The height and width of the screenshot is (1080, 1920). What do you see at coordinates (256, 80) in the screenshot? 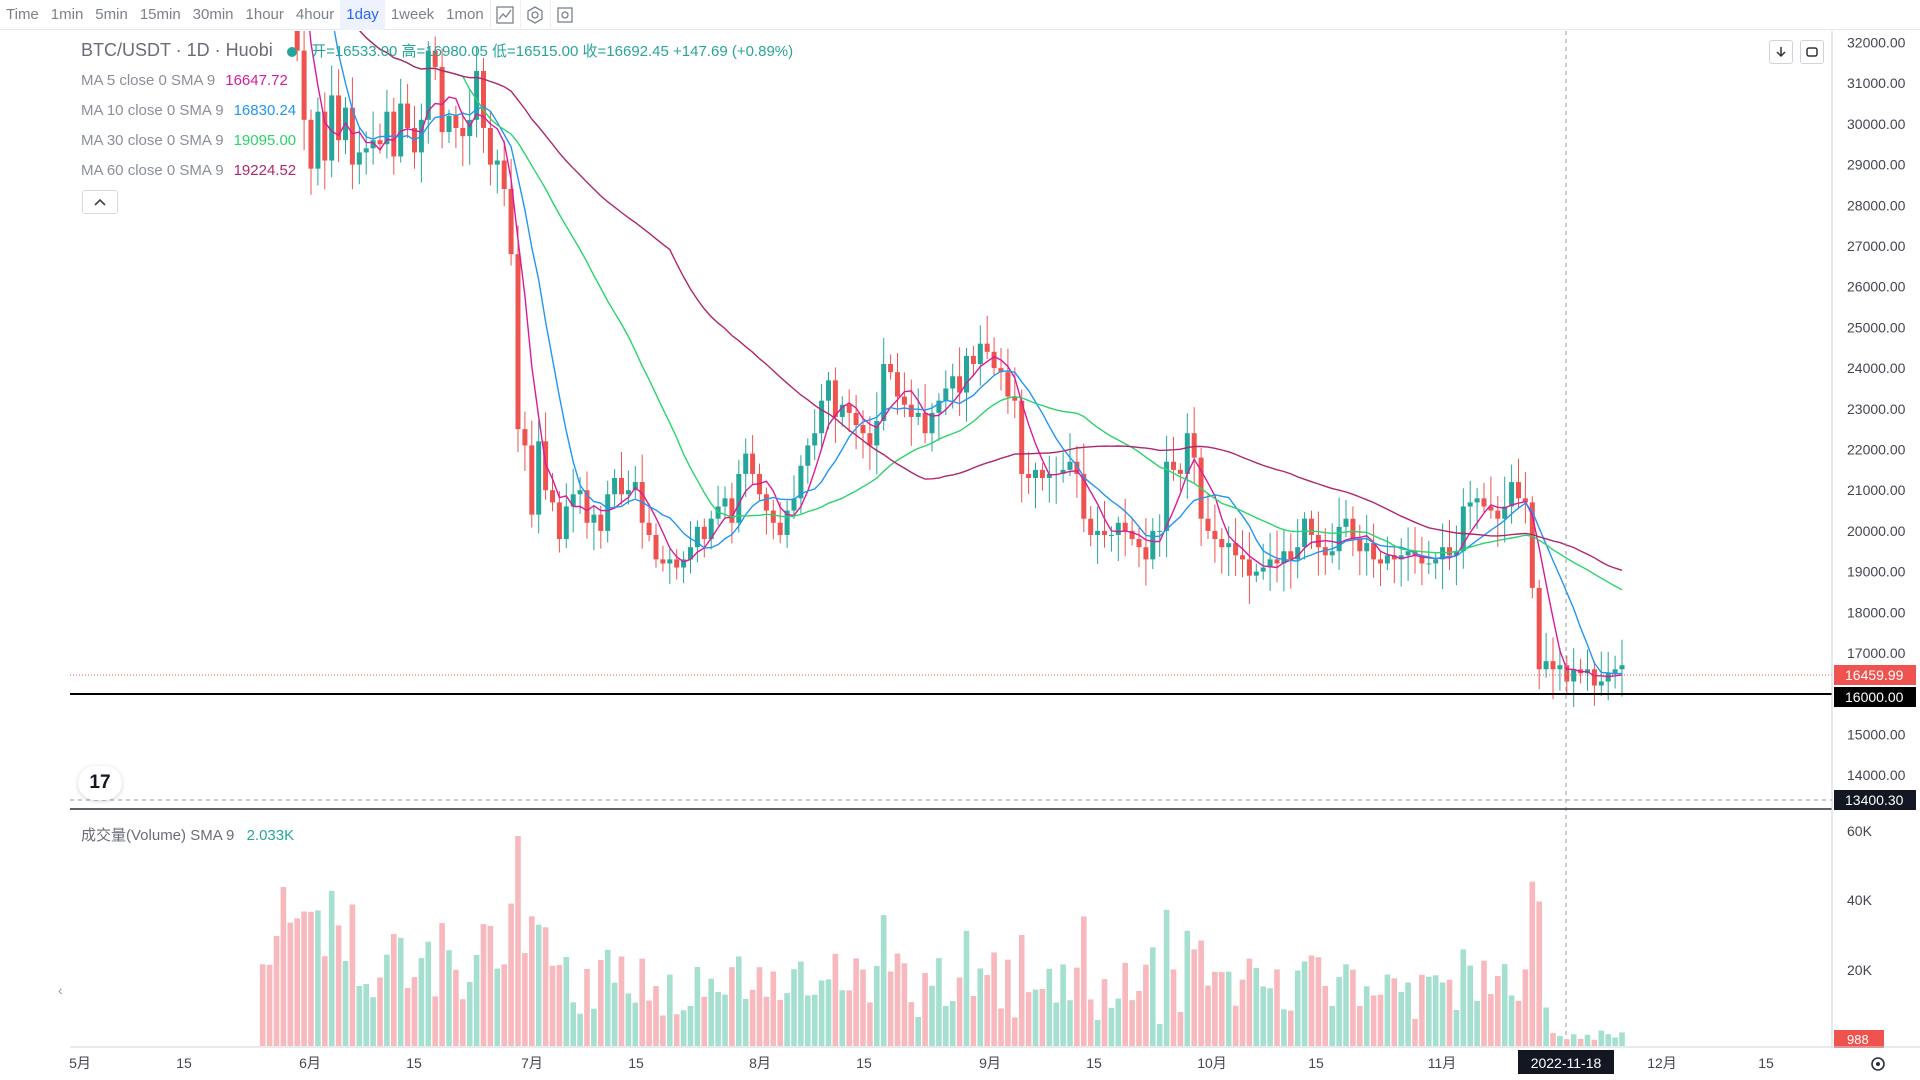
I see `ma-value: 16647.72` at bounding box center [256, 80].